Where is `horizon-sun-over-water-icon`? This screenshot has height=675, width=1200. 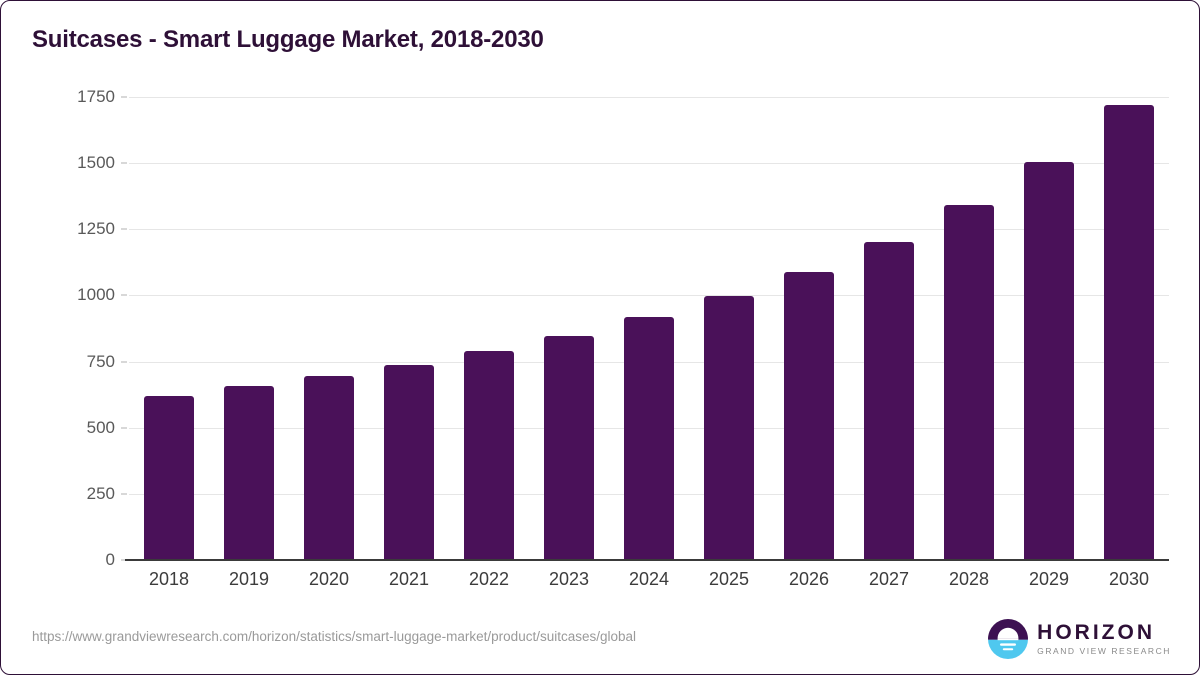 horizon-sun-over-water-icon is located at coordinates (1008, 639).